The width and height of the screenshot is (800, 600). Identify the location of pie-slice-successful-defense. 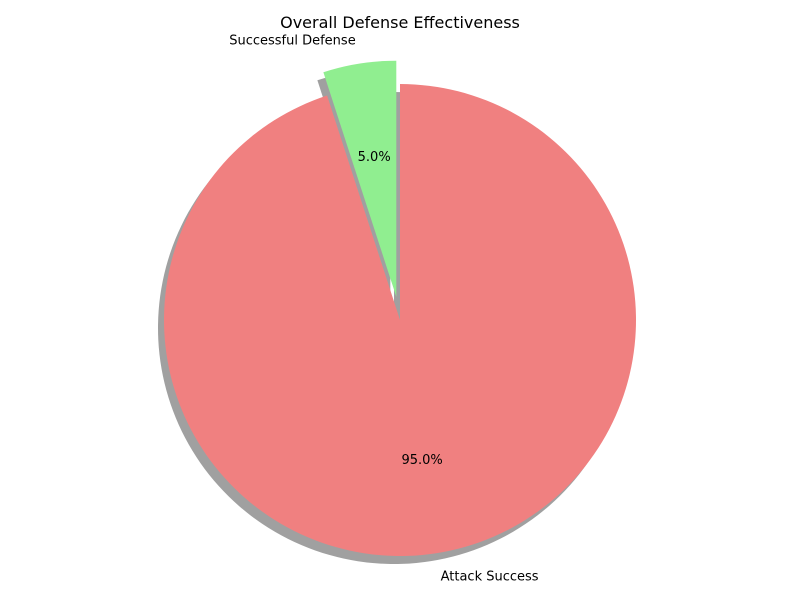
(360, 178).